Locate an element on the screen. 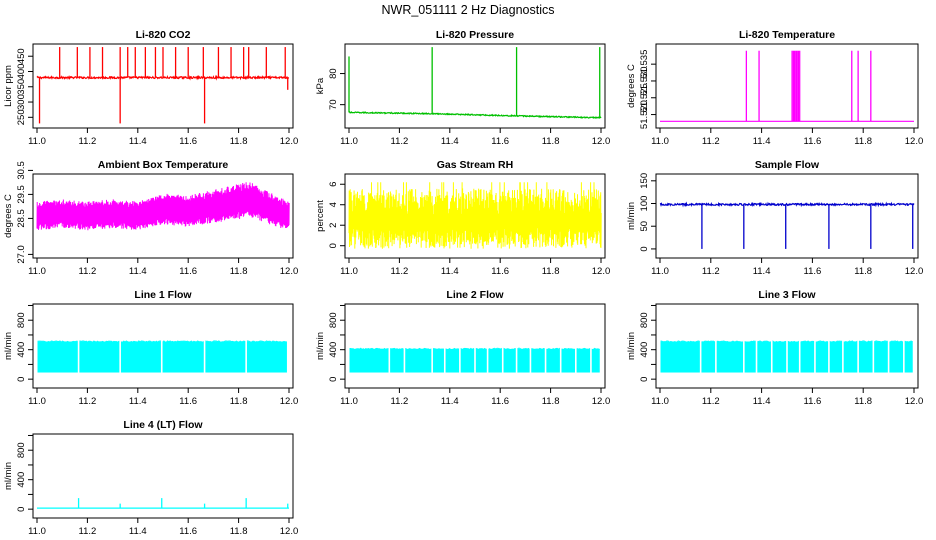 Image resolution: width=936 pixels, height=540 pixels. panel-title: Sample Flow is located at coordinates (787, 165).